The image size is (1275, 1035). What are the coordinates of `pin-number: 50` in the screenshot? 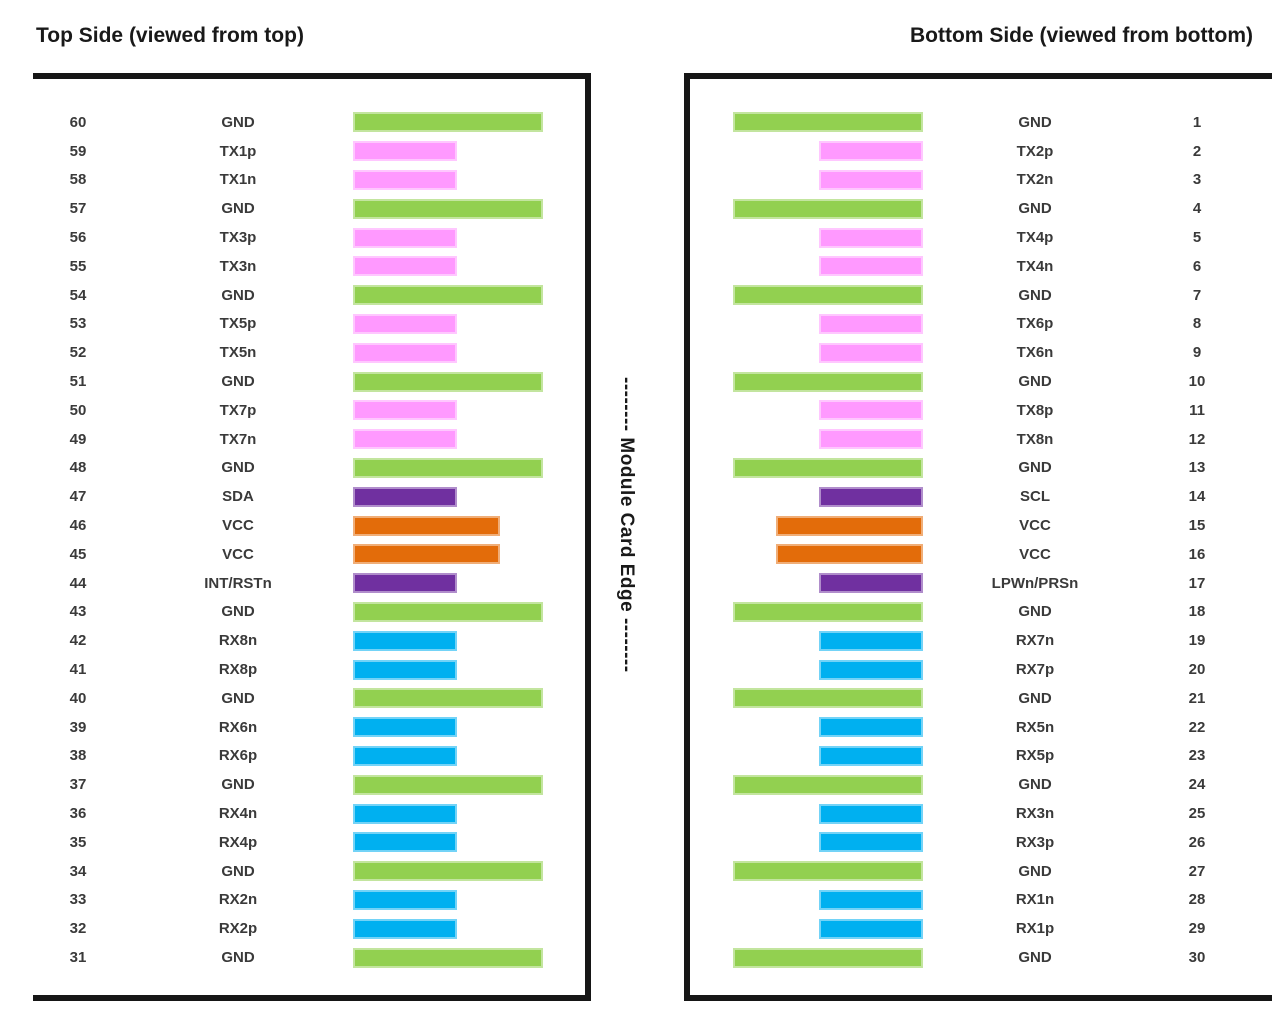 It's located at (78, 410).